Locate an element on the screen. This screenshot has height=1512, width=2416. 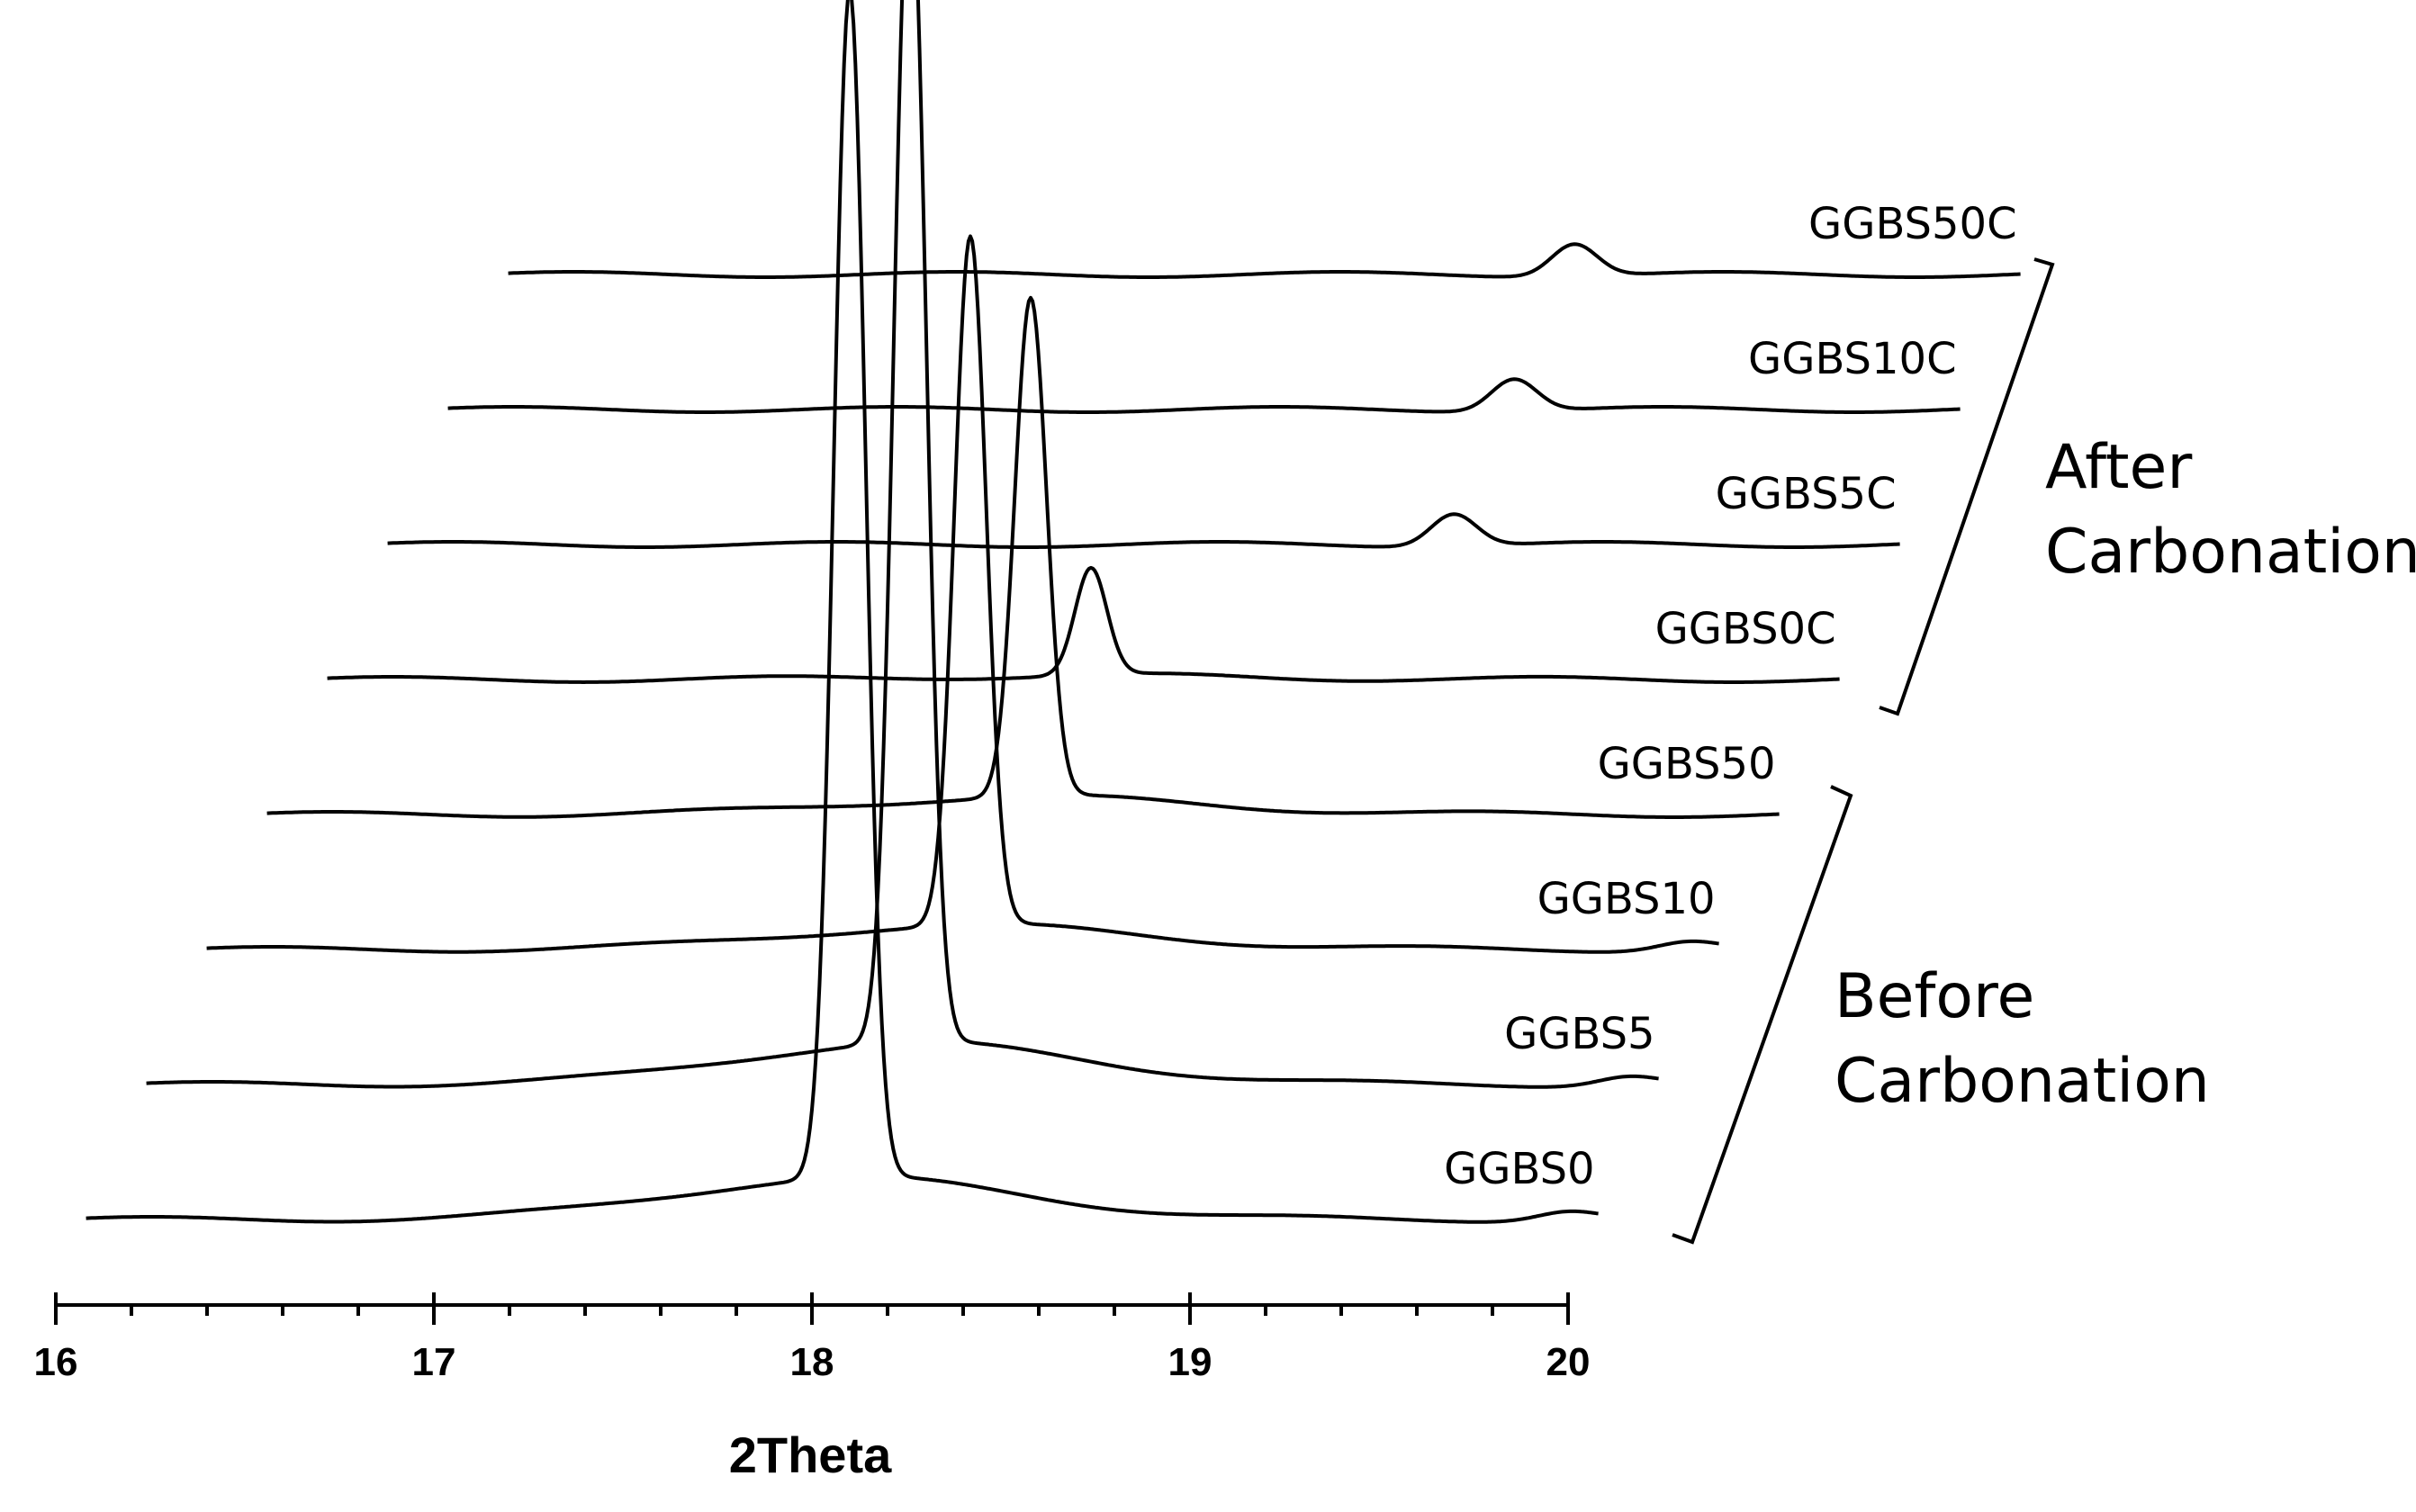
x-tick-label: 19 is located at coordinates (1190, 1362).